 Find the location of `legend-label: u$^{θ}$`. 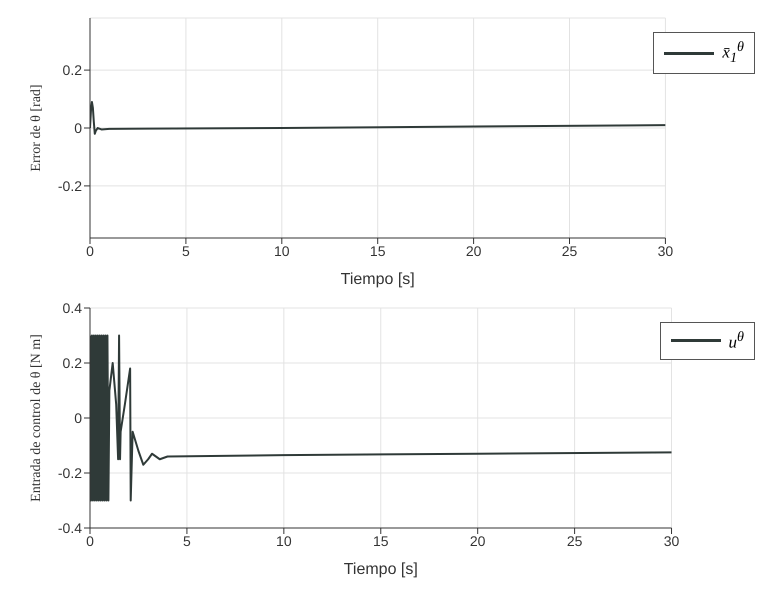

legend-label: u$^{θ}$ is located at coordinates (736, 341).